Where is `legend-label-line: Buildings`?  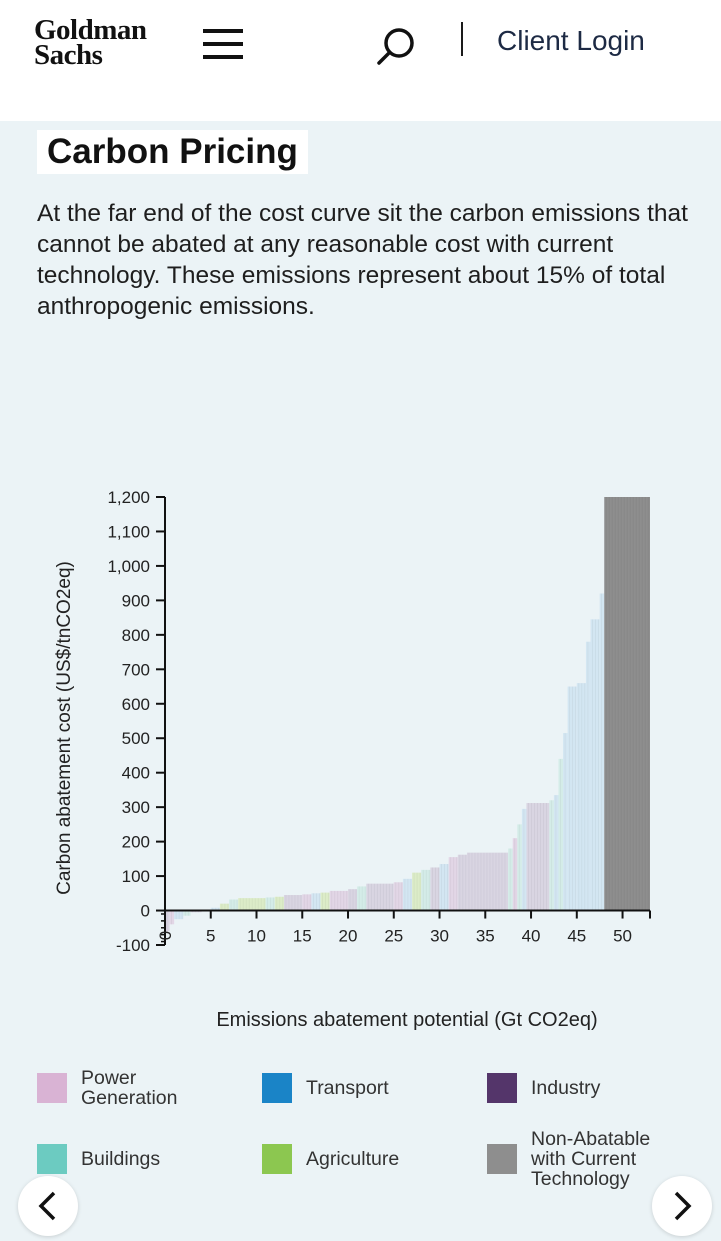 legend-label-line: Buildings is located at coordinates (121, 1159).